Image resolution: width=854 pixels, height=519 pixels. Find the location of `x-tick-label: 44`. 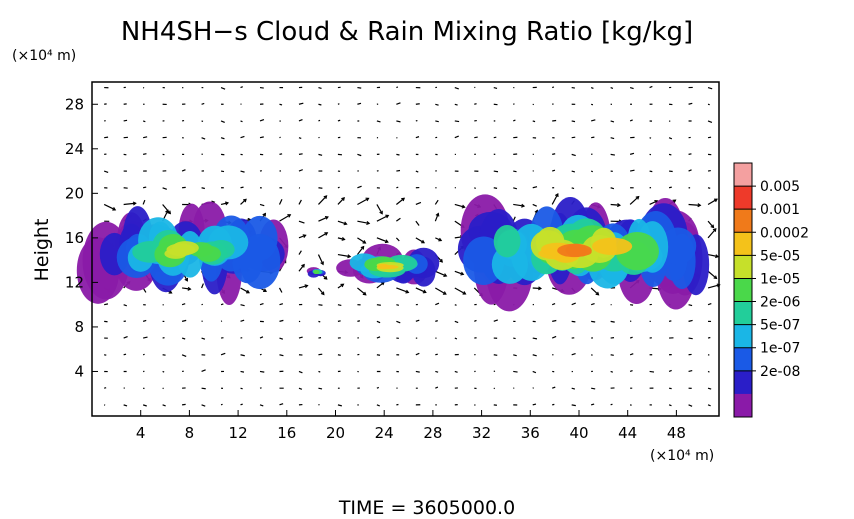

x-tick-label: 44 is located at coordinates (627, 433).